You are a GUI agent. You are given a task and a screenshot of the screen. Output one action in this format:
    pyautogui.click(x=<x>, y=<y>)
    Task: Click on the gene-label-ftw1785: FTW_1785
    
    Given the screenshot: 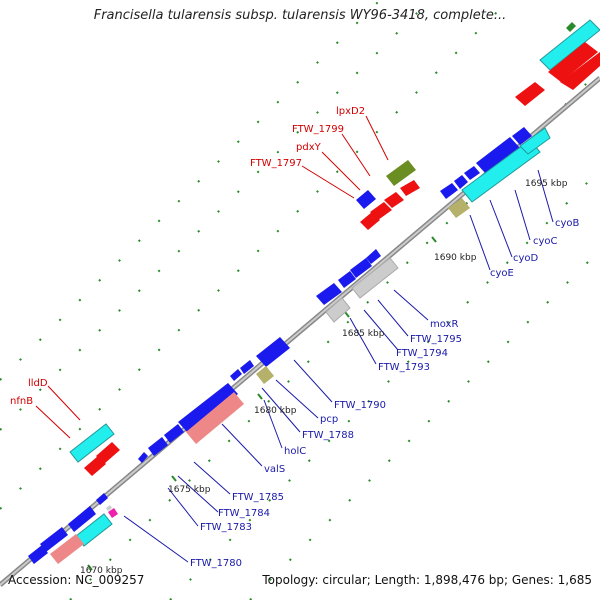 What is the action you would take?
    pyautogui.click(x=258, y=497)
    